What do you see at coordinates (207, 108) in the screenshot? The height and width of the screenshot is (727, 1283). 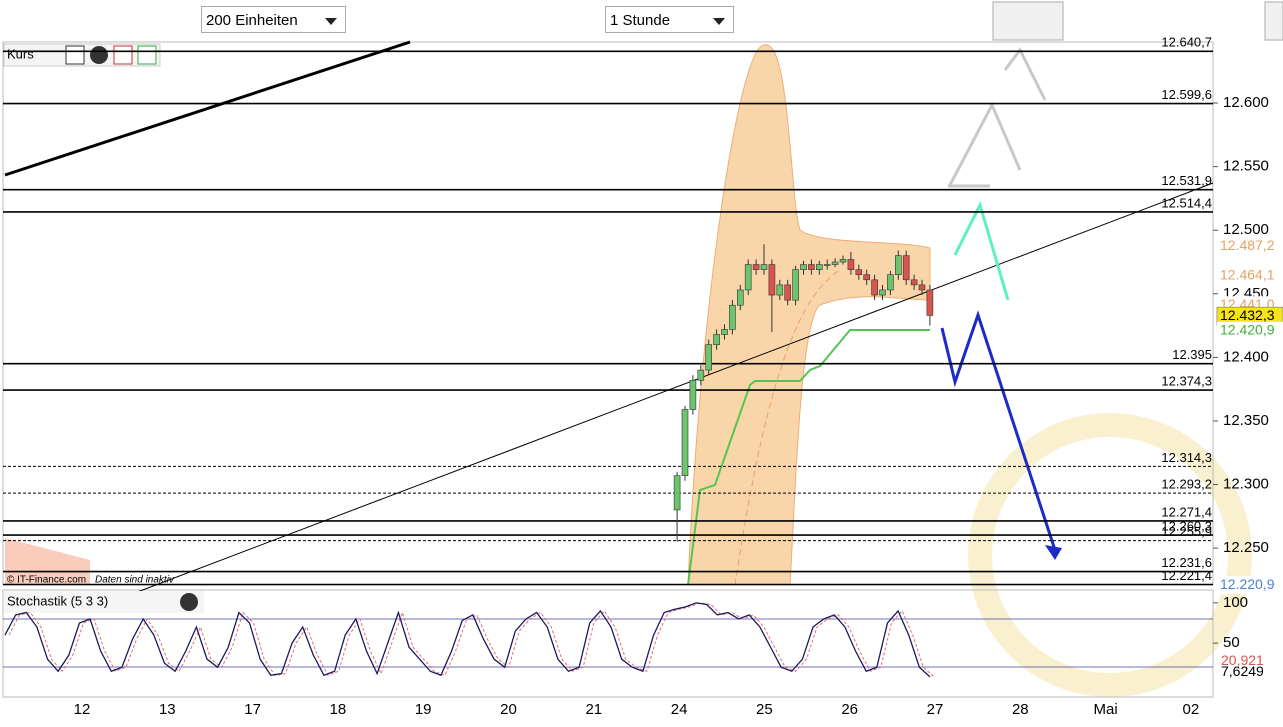 I see `trend-line` at bounding box center [207, 108].